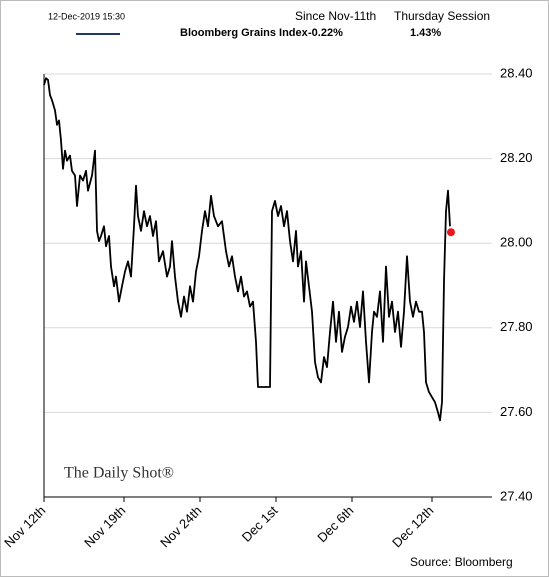 This screenshot has height=577, width=549. Describe the element at coordinates (451, 232) in the screenshot. I see `last-point` at that location.